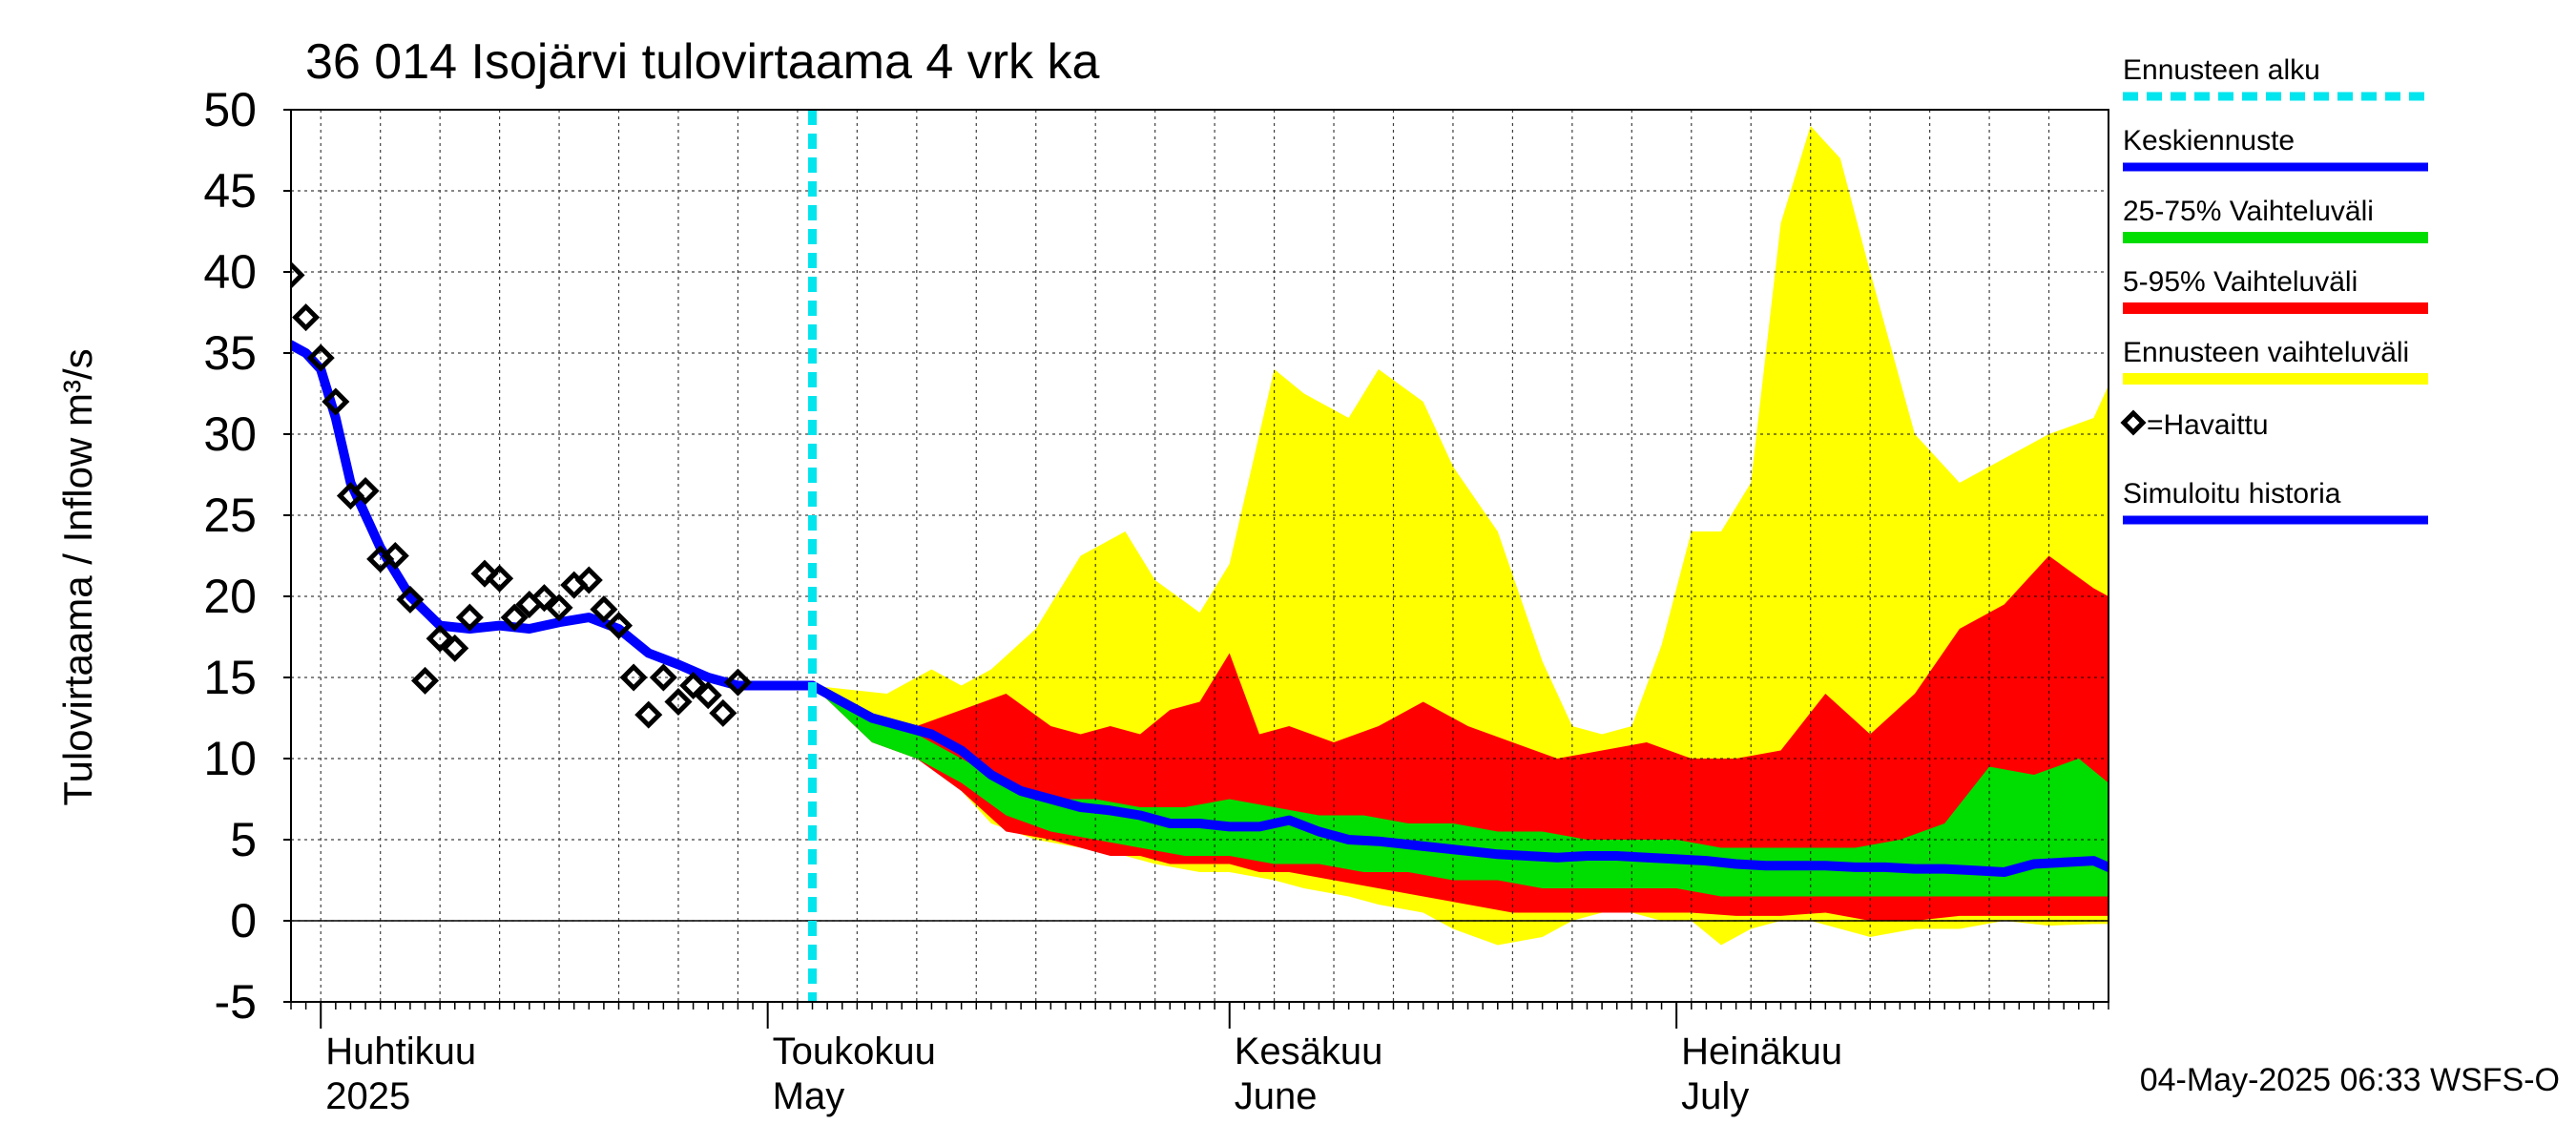 The height and width of the screenshot is (1145, 2576). What do you see at coordinates (243, 840) in the screenshot?
I see `y-tick-label: 5` at bounding box center [243, 840].